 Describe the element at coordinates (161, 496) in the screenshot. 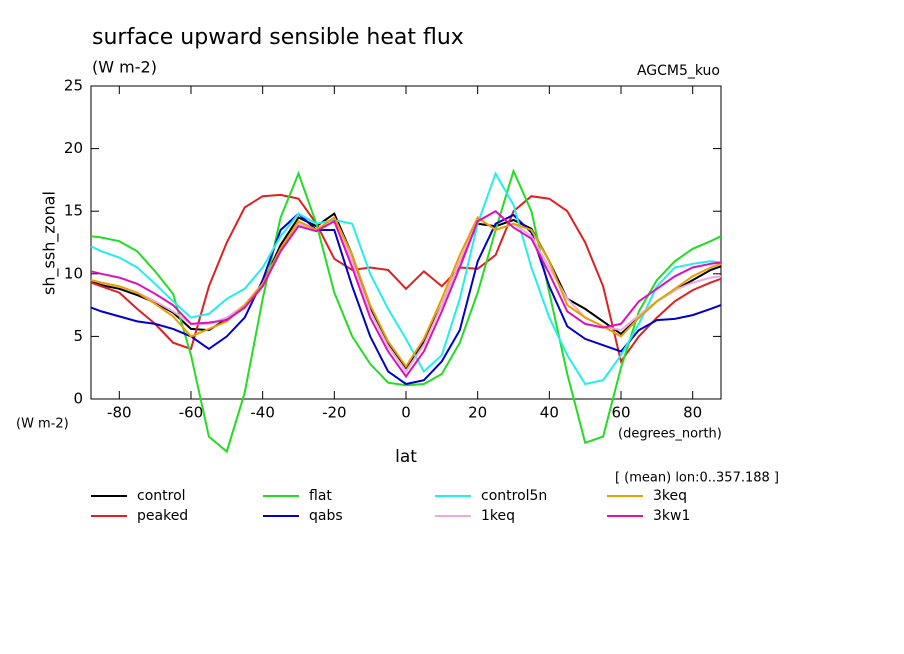

I see `legend-label: control` at that location.